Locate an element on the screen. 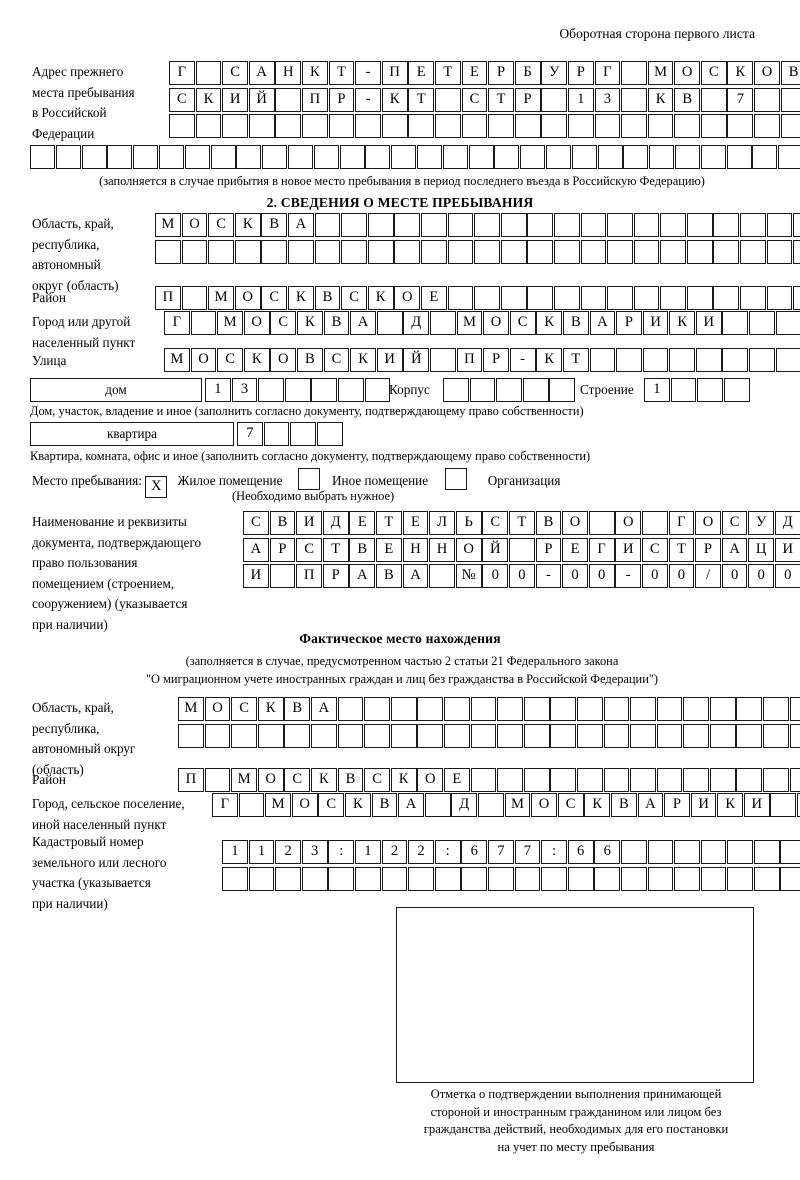  actual-region-cell: О is located at coordinates (217, 709).